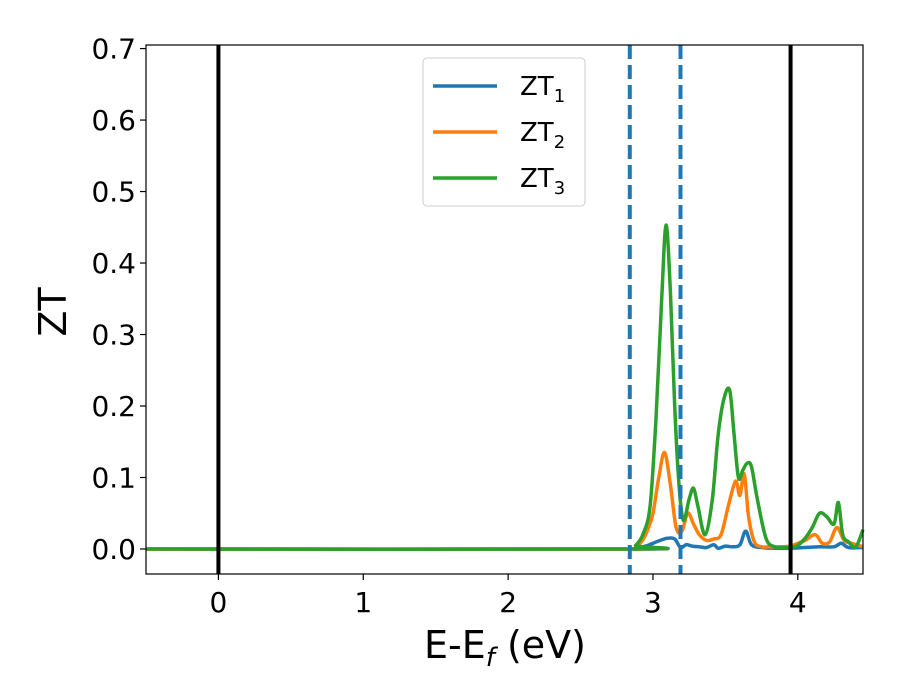  What do you see at coordinates (504, 500) in the screenshot?
I see `series-line-zt2` at bounding box center [504, 500].